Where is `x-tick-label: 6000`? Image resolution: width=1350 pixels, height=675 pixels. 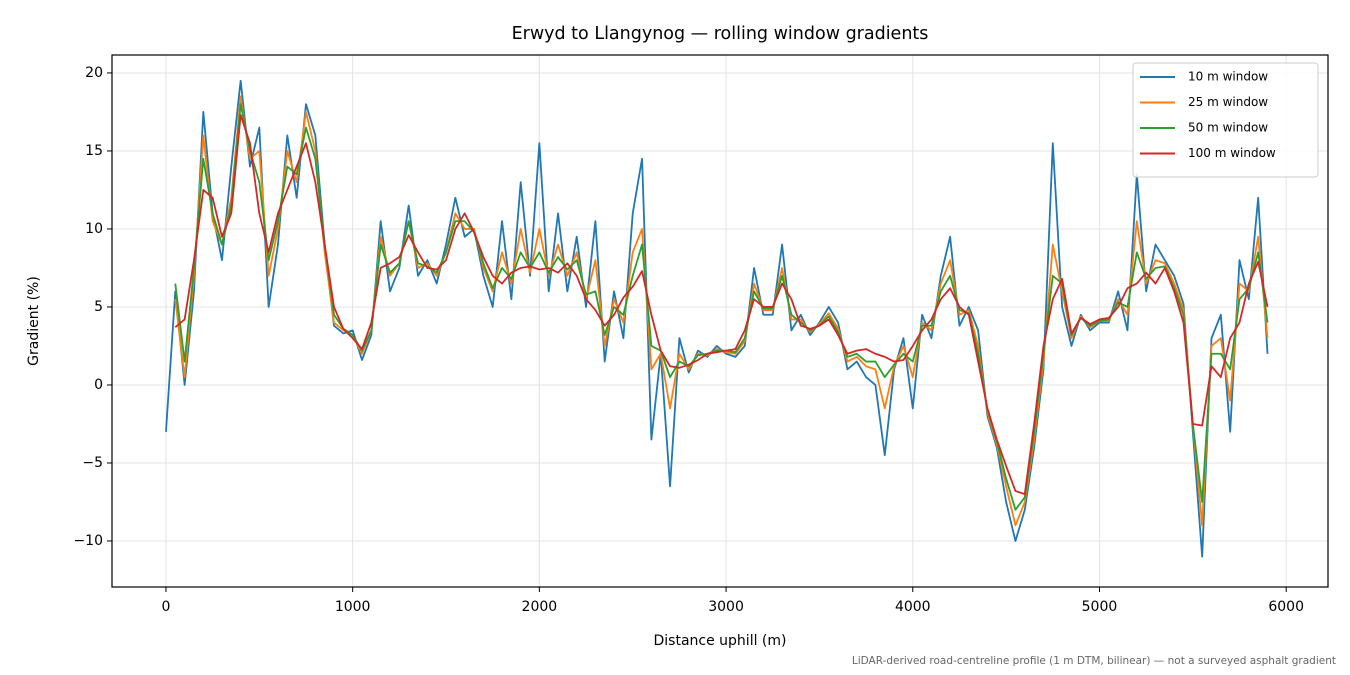 x-tick-label: 6000 is located at coordinates (1286, 607).